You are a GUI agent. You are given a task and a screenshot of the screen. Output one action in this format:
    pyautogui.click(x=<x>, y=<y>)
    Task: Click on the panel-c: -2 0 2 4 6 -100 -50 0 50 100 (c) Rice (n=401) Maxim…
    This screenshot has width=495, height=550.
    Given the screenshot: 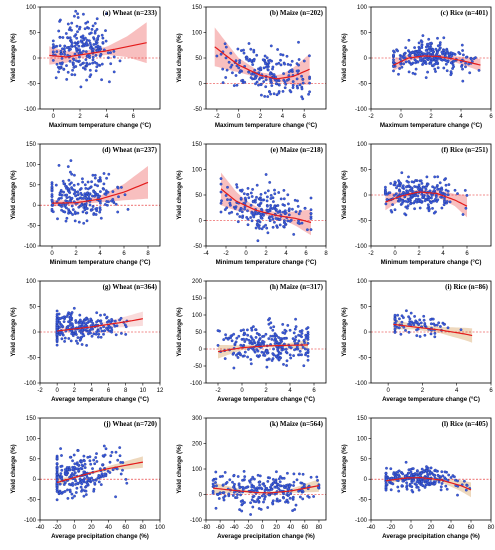 What is the action you would take?
    pyautogui.click(x=417, y=67)
    